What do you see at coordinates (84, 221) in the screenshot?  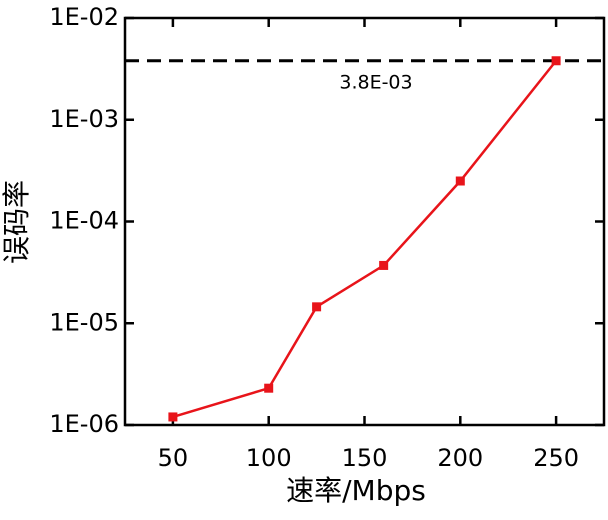 I see `y-tick-label: 1E-04` at bounding box center [84, 221].